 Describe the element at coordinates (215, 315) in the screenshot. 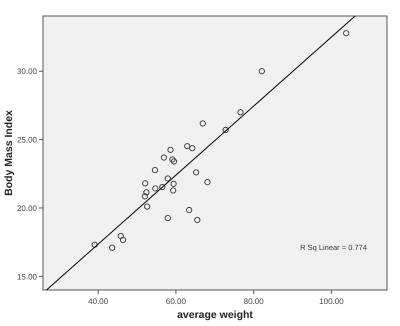

I see `x-axis-title: average weight` at that location.